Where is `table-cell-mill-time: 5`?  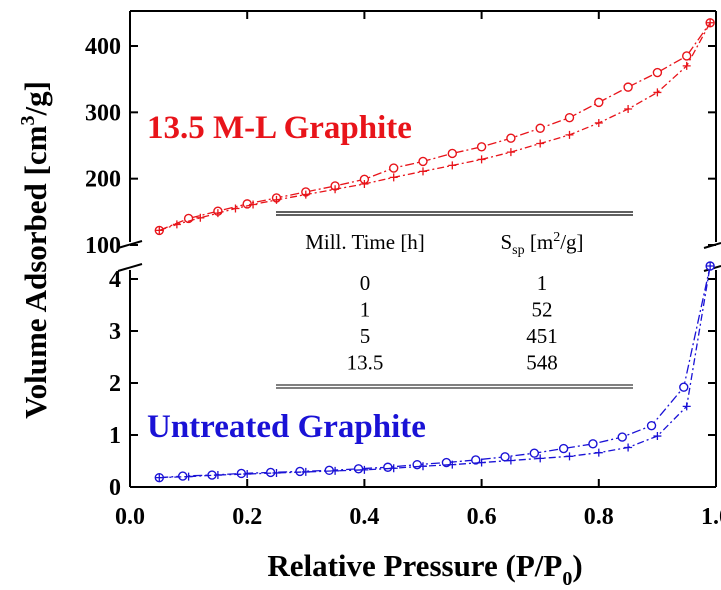 table-cell-mill-time: 5 is located at coordinates (365, 336).